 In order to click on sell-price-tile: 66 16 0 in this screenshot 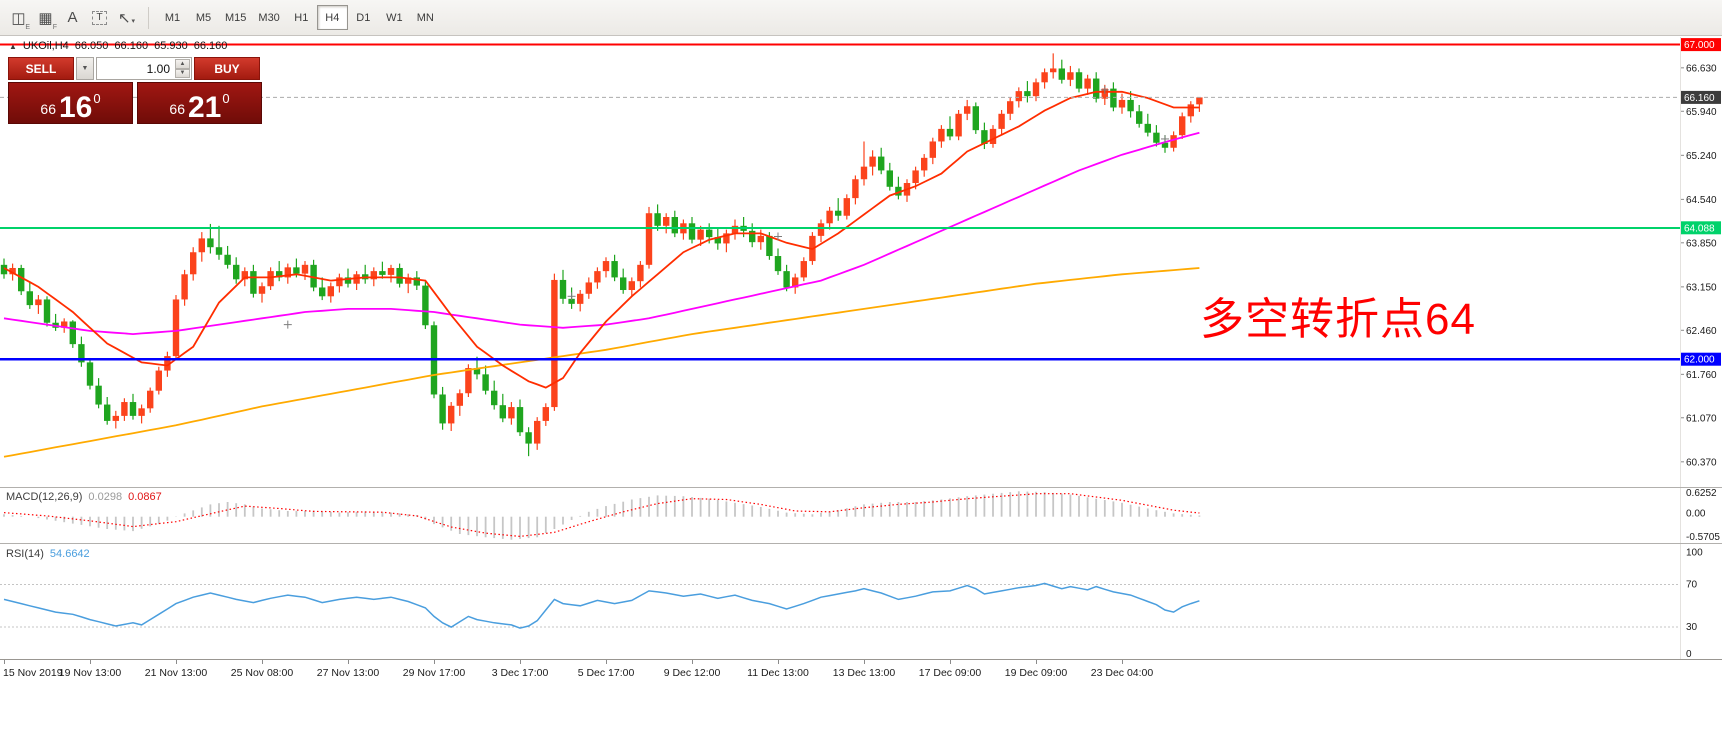, I will do `click(70, 103)`.